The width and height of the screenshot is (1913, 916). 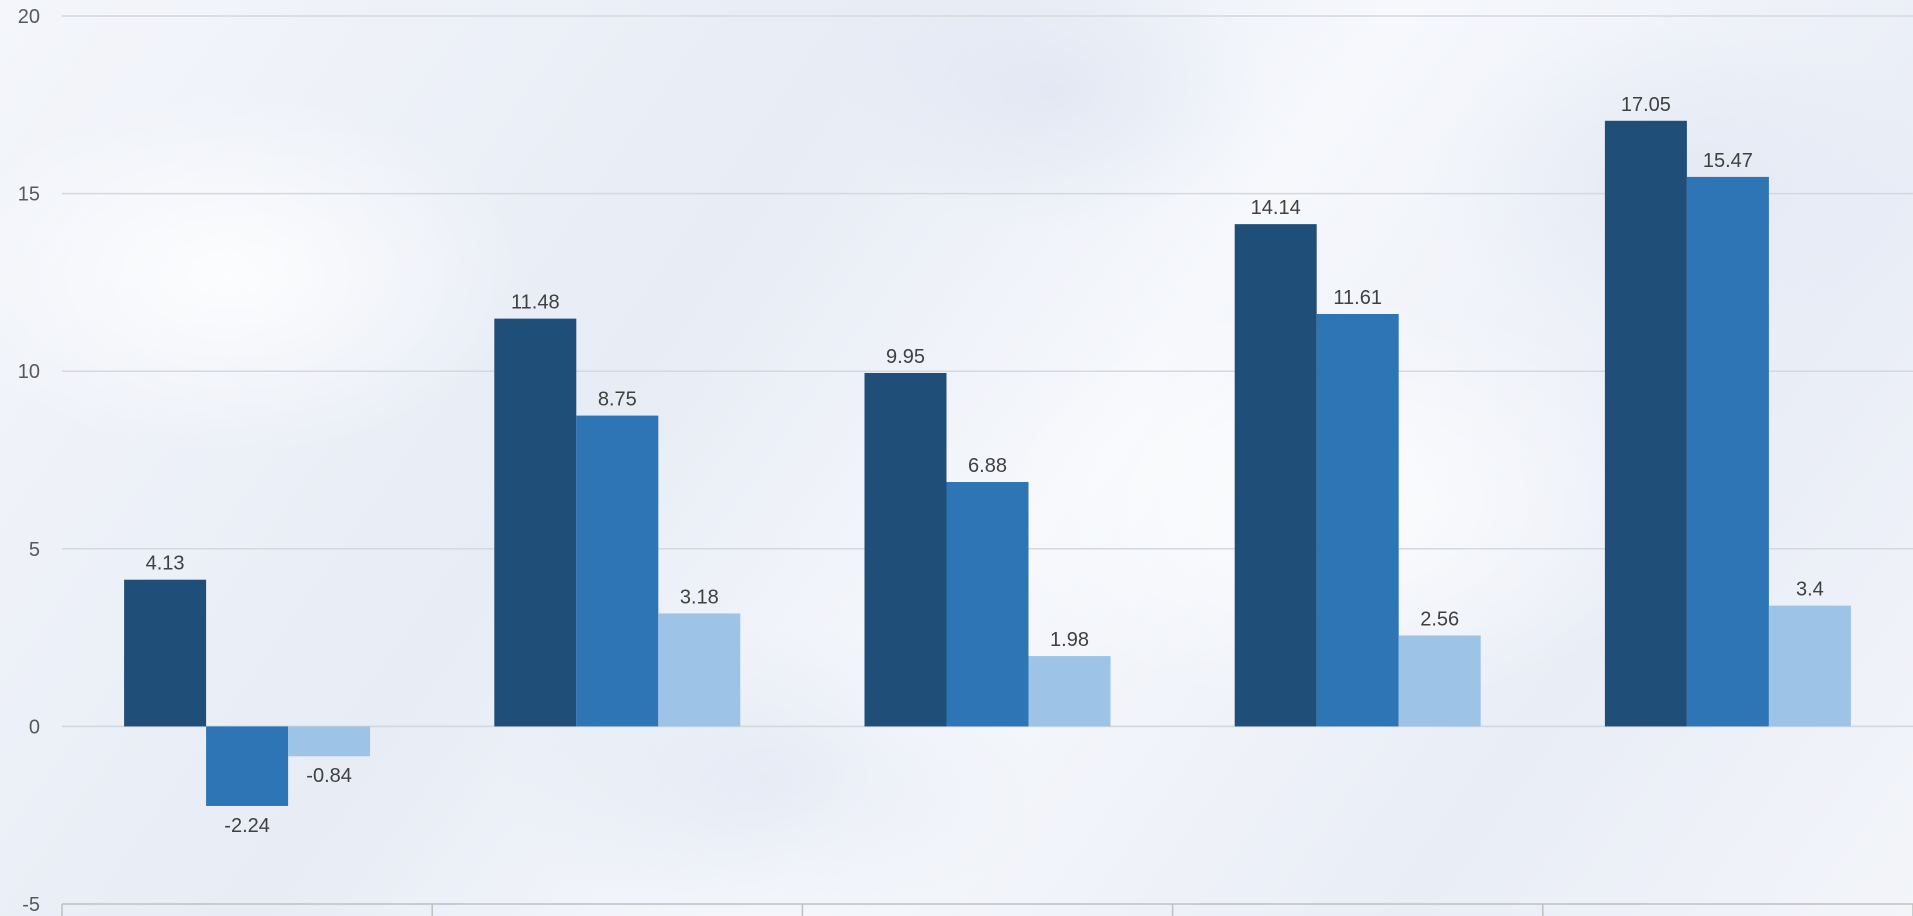 What do you see at coordinates (1439, 619) in the screenshot?
I see `data-label: 2.56` at bounding box center [1439, 619].